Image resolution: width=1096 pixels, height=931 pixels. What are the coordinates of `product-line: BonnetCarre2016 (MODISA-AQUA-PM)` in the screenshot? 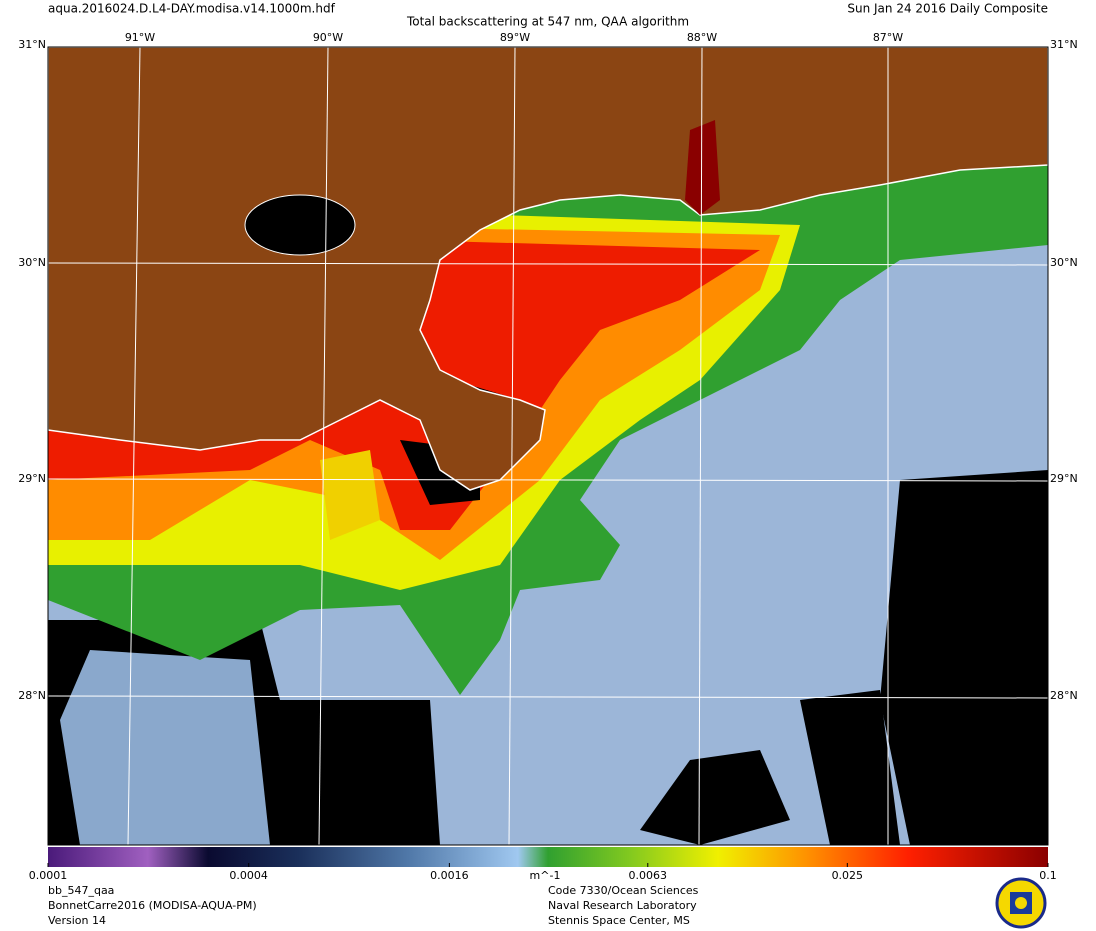 It's located at (152, 905).